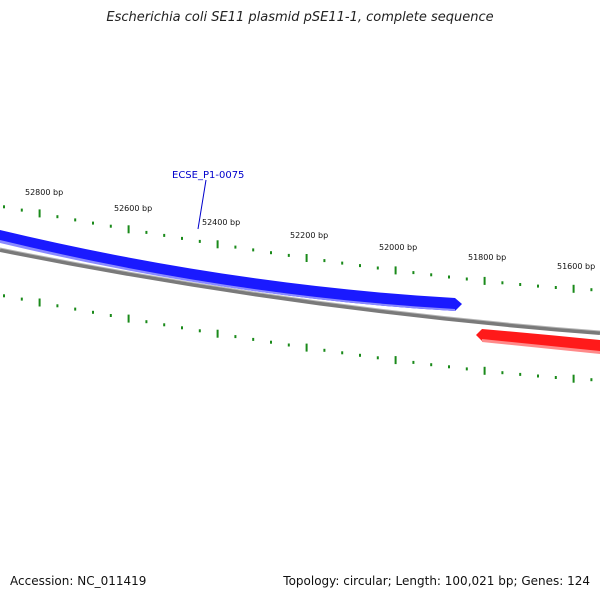  Describe the element at coordinates (202, 204) in the screenshot. I see `gene-label-leader` at that location.